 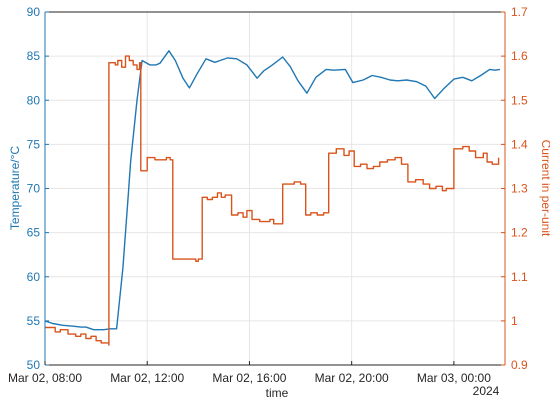 What do you see at coordinates (15, 188) in the screenshot?
I see `y-left-axis-label: Temperature/°C` at bounding box center [15, 188].